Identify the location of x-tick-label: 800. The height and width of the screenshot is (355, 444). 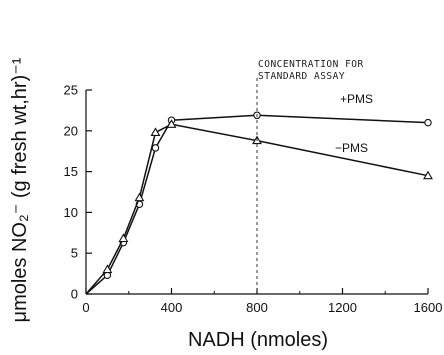
(257, 307).